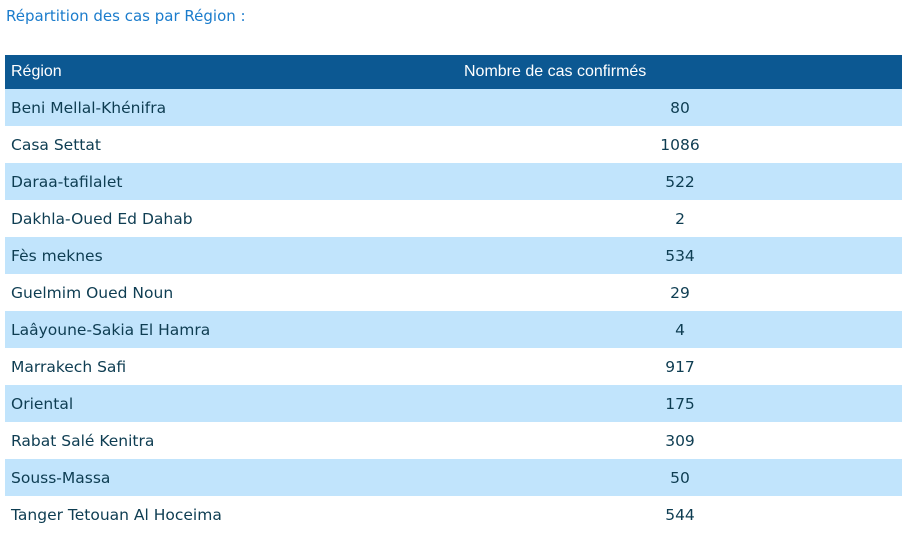 This screenshot has height=539, width=920. I want to click on region-cell: Beni Mellal-Khénifra, so click(231, 107).